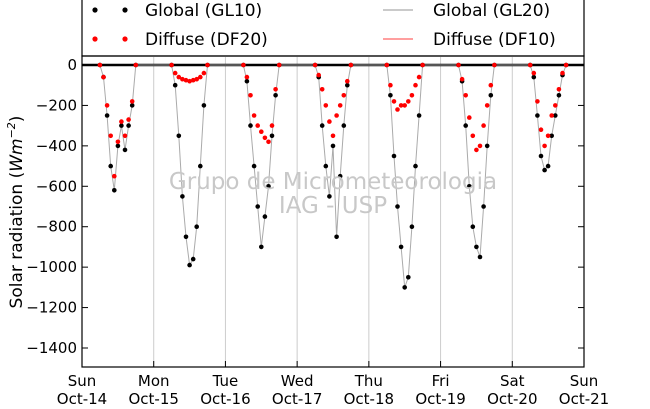 The image size is (650, 409). What do you see at coordinates (584, 399) in the screenshot?
I see `x-tick-label-date: Oct-21` at bounding box center [584, 399].